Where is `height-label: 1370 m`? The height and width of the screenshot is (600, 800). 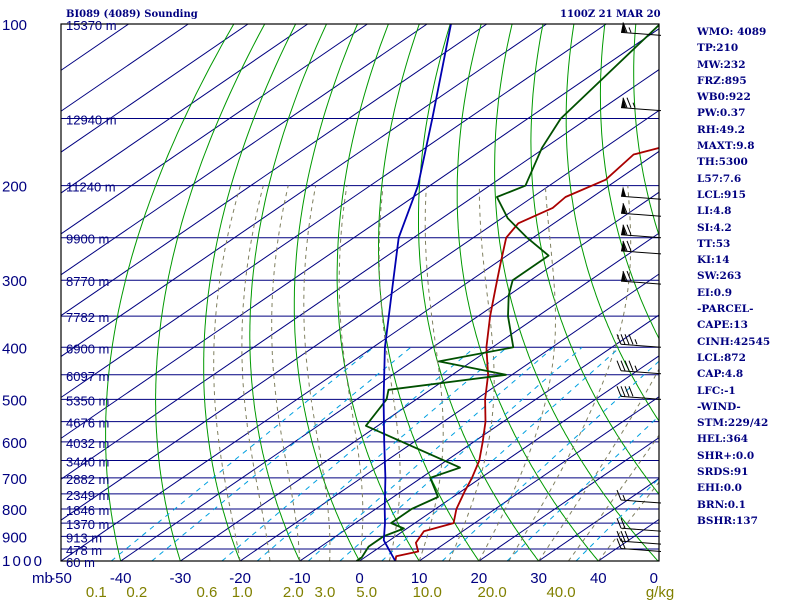
height-label: 1370 m is located at coordinates (87, 524).